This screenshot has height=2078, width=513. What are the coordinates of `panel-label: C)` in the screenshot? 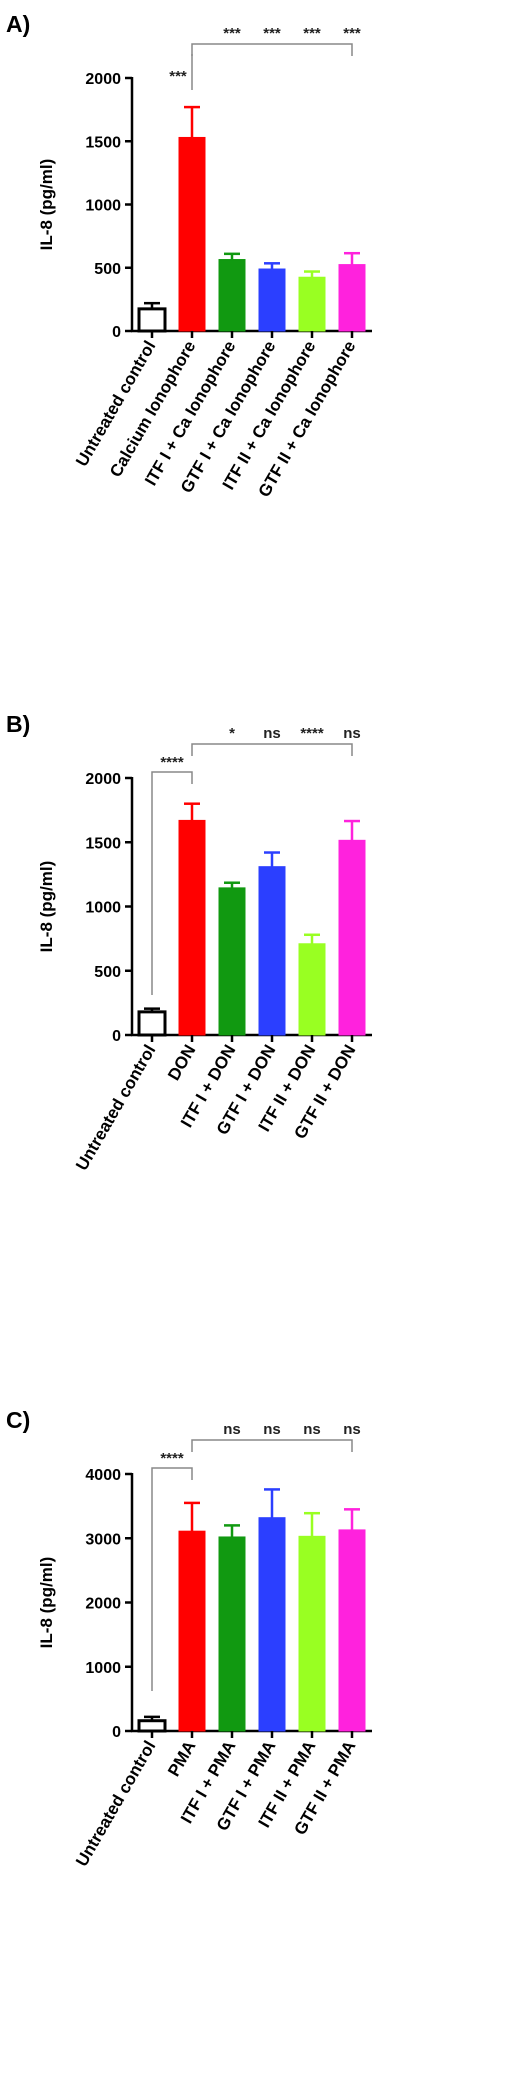 It's located at (18, 1420).